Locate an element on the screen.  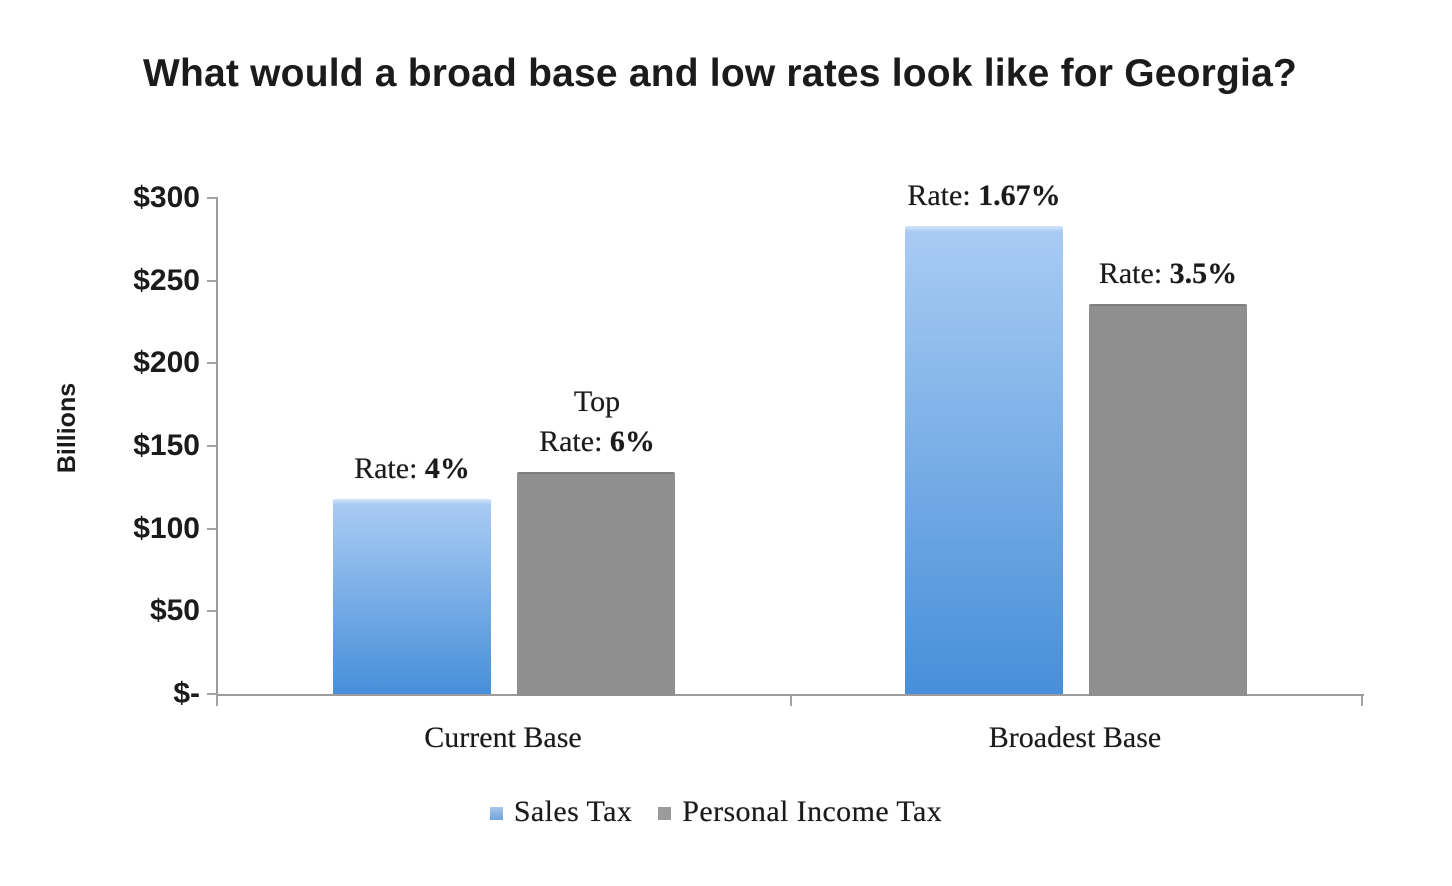
annotation-value: 1.67% is located at coordinates (1019, 195).